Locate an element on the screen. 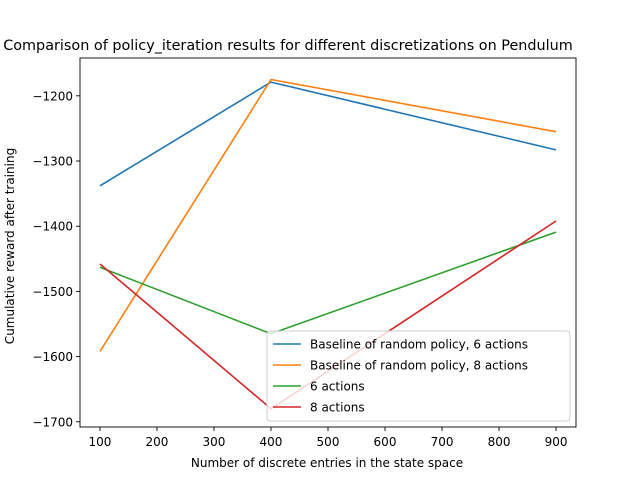 This screenshot has height=480, width=640. y-tick-label: −1600 is located at coordinates (52, 357).